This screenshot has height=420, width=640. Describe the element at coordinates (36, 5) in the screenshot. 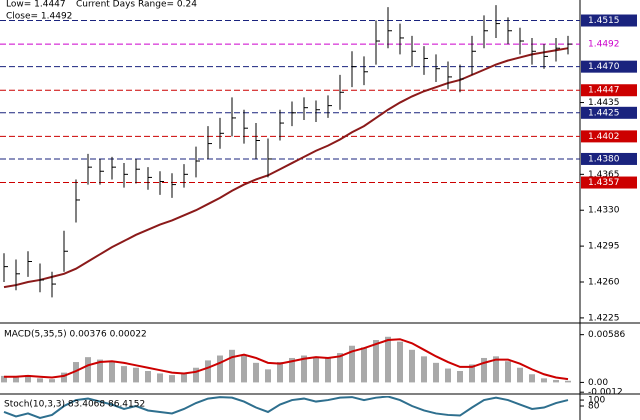

I see `header-low: Low= 1.4447` at that location.